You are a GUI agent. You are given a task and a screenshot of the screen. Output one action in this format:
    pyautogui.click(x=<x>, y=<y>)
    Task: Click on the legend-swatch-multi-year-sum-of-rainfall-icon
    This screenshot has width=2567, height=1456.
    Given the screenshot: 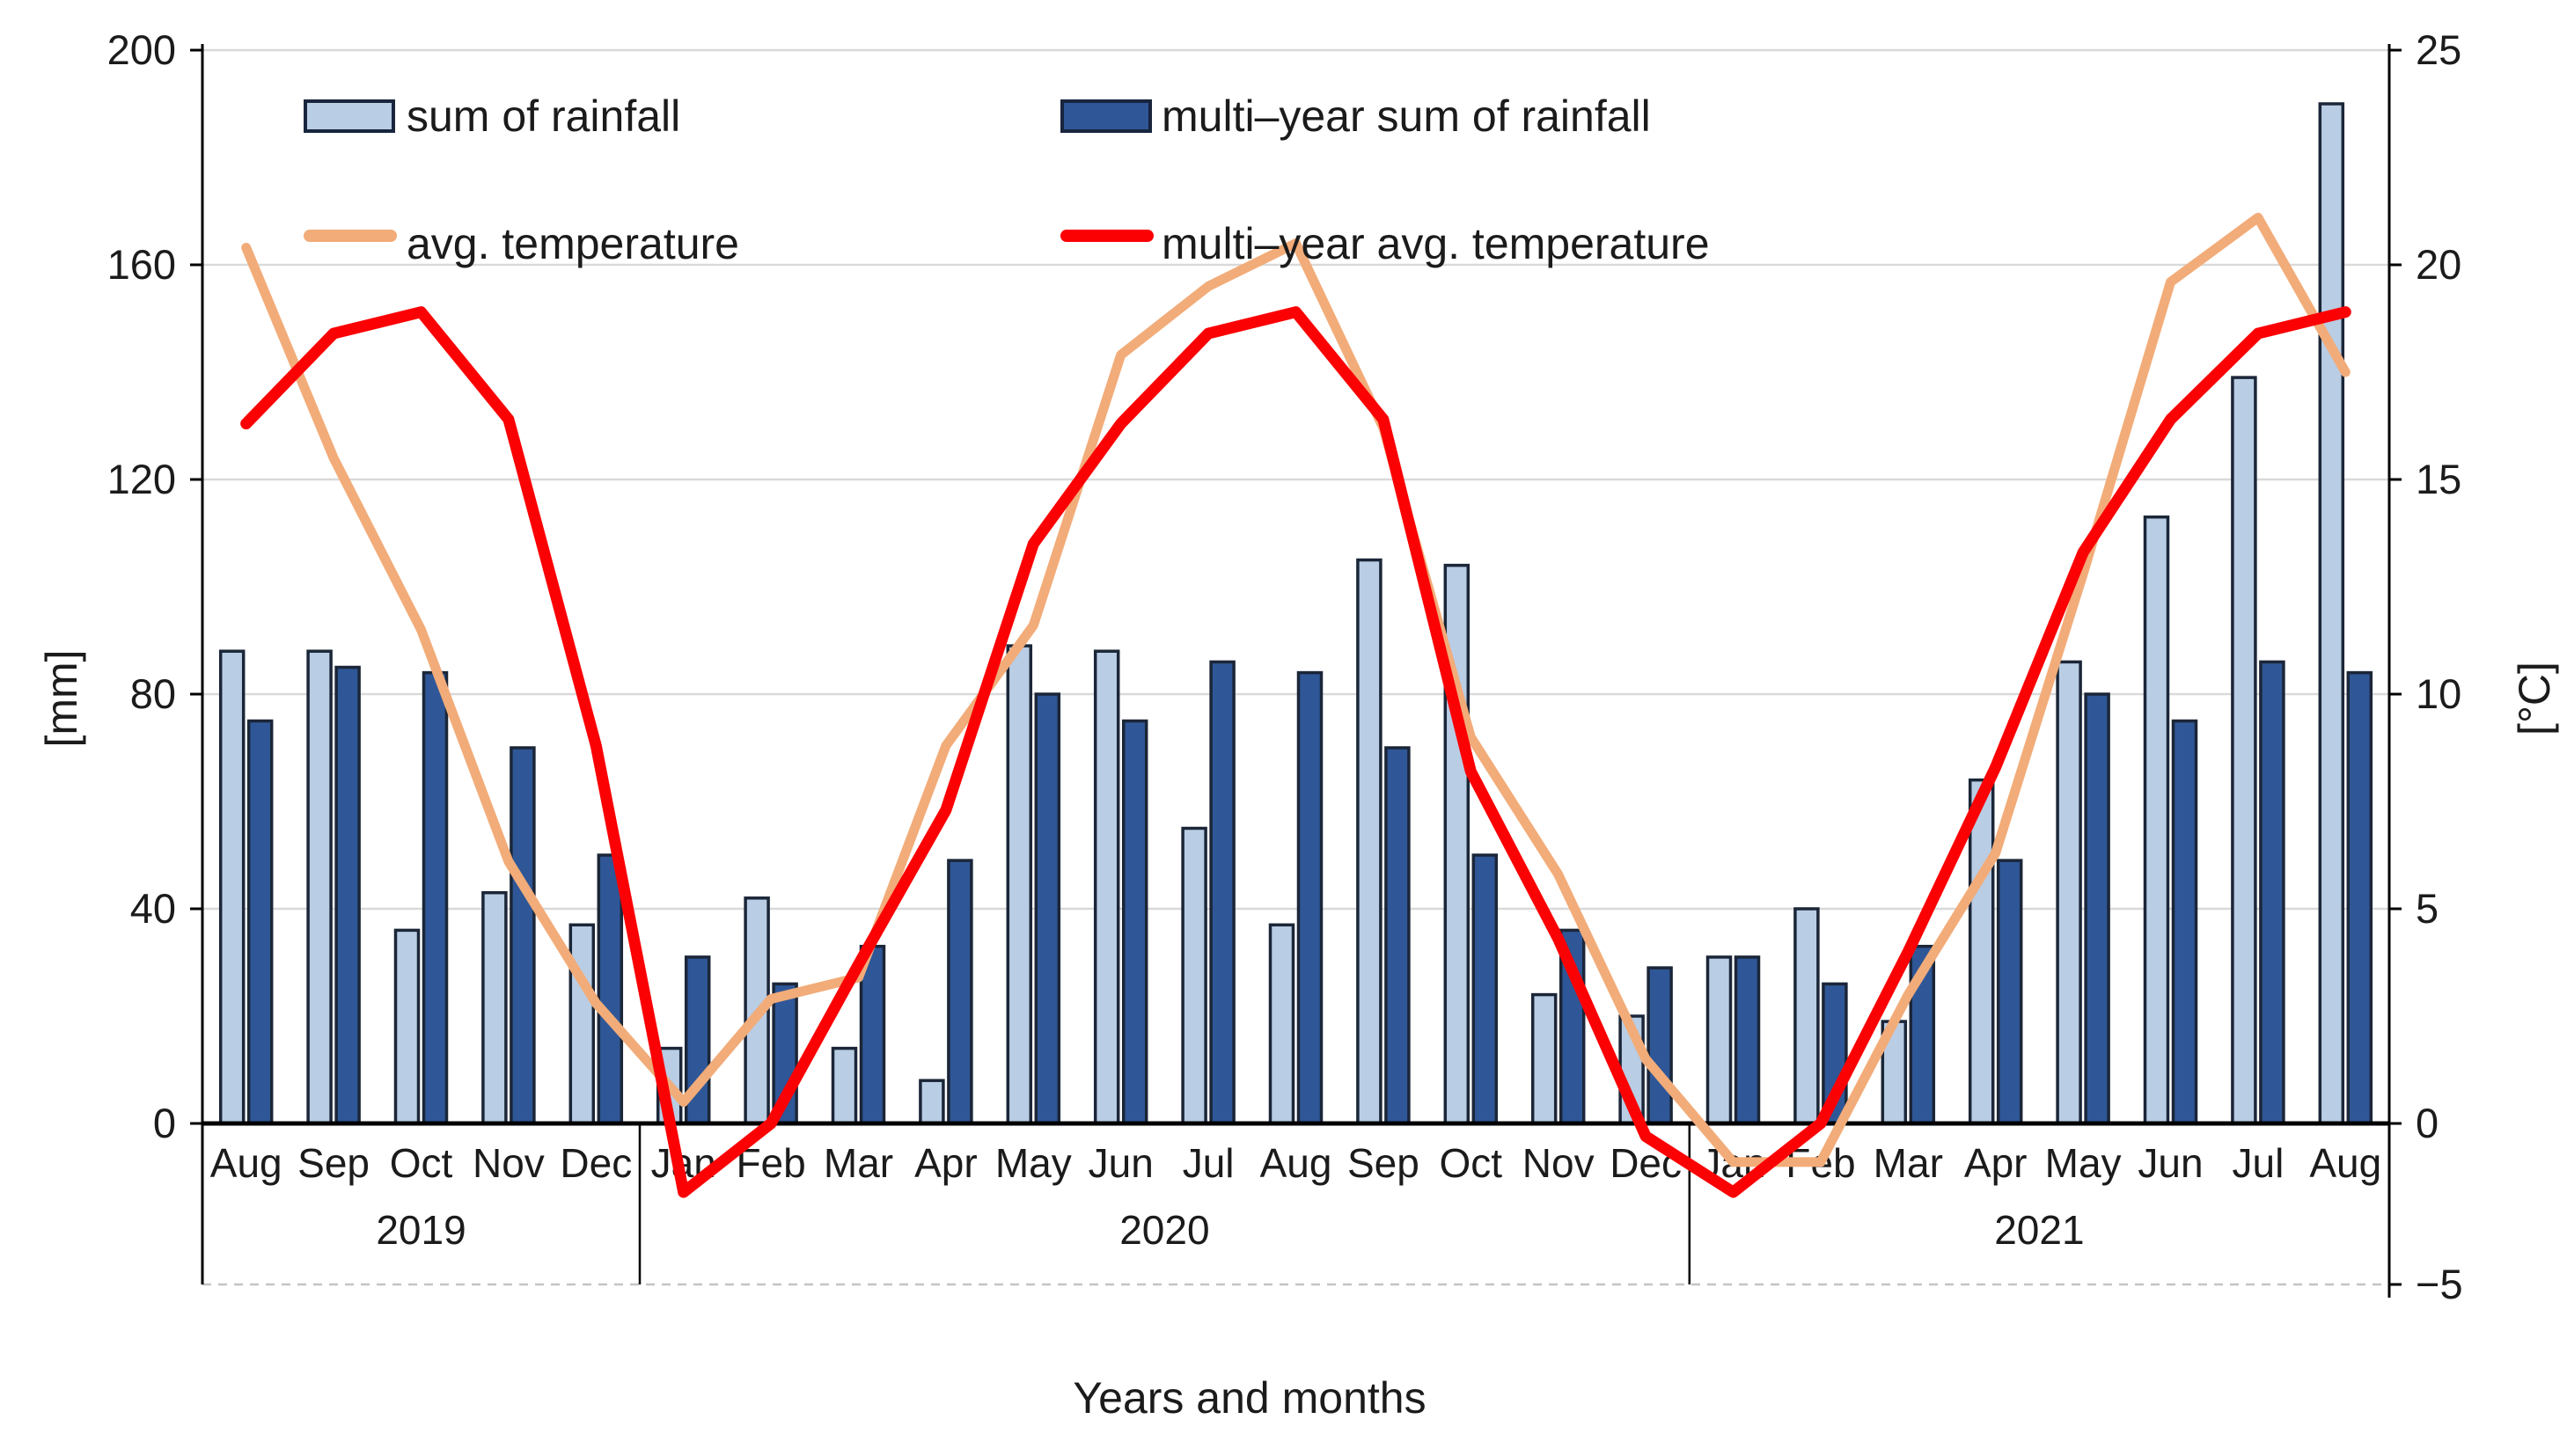 What is the action you would take?
    pyautogui.click(x=1106, y=116)
    